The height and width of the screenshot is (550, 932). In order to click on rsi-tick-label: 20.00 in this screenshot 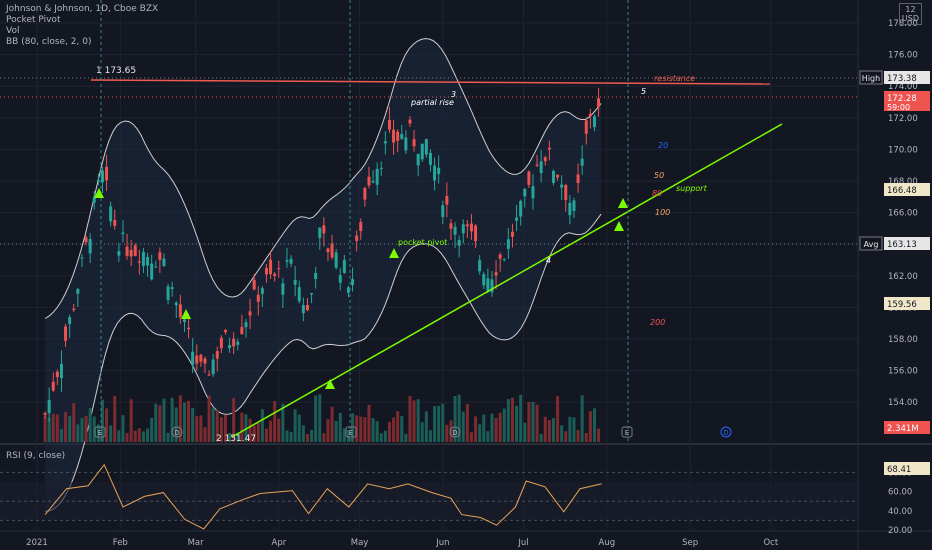, I will do `click(900, 531)`.